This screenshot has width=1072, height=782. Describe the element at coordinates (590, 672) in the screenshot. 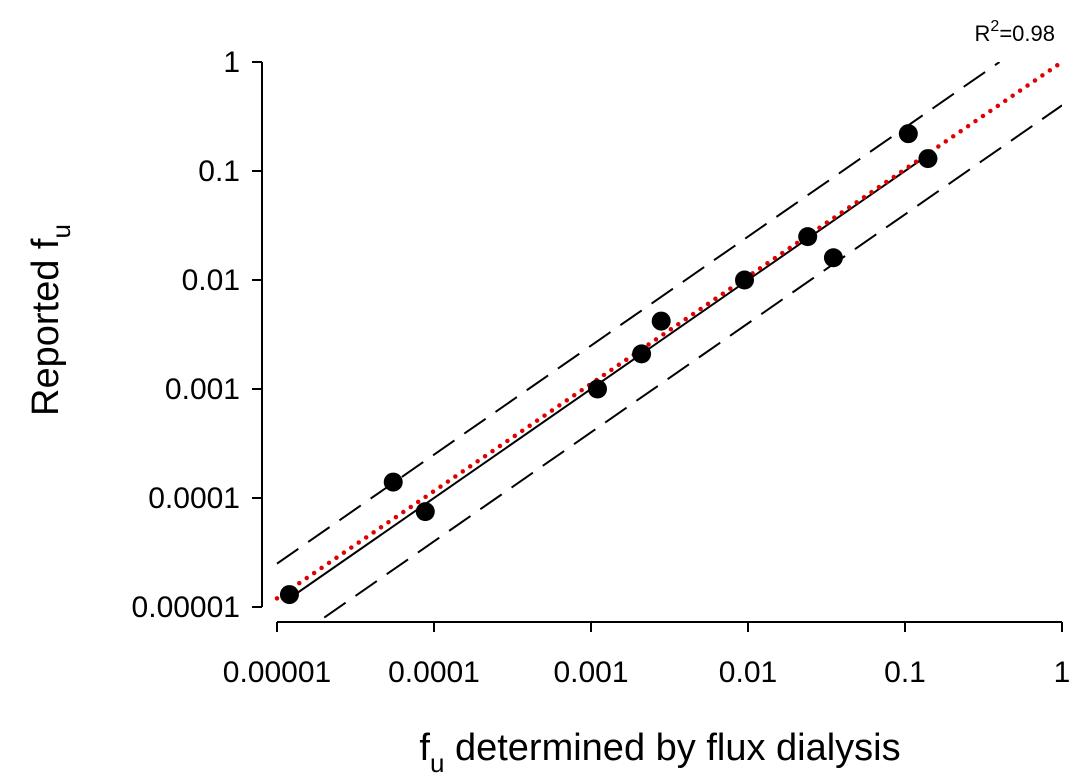

I see `x-tick-label: 0.001` at that location.